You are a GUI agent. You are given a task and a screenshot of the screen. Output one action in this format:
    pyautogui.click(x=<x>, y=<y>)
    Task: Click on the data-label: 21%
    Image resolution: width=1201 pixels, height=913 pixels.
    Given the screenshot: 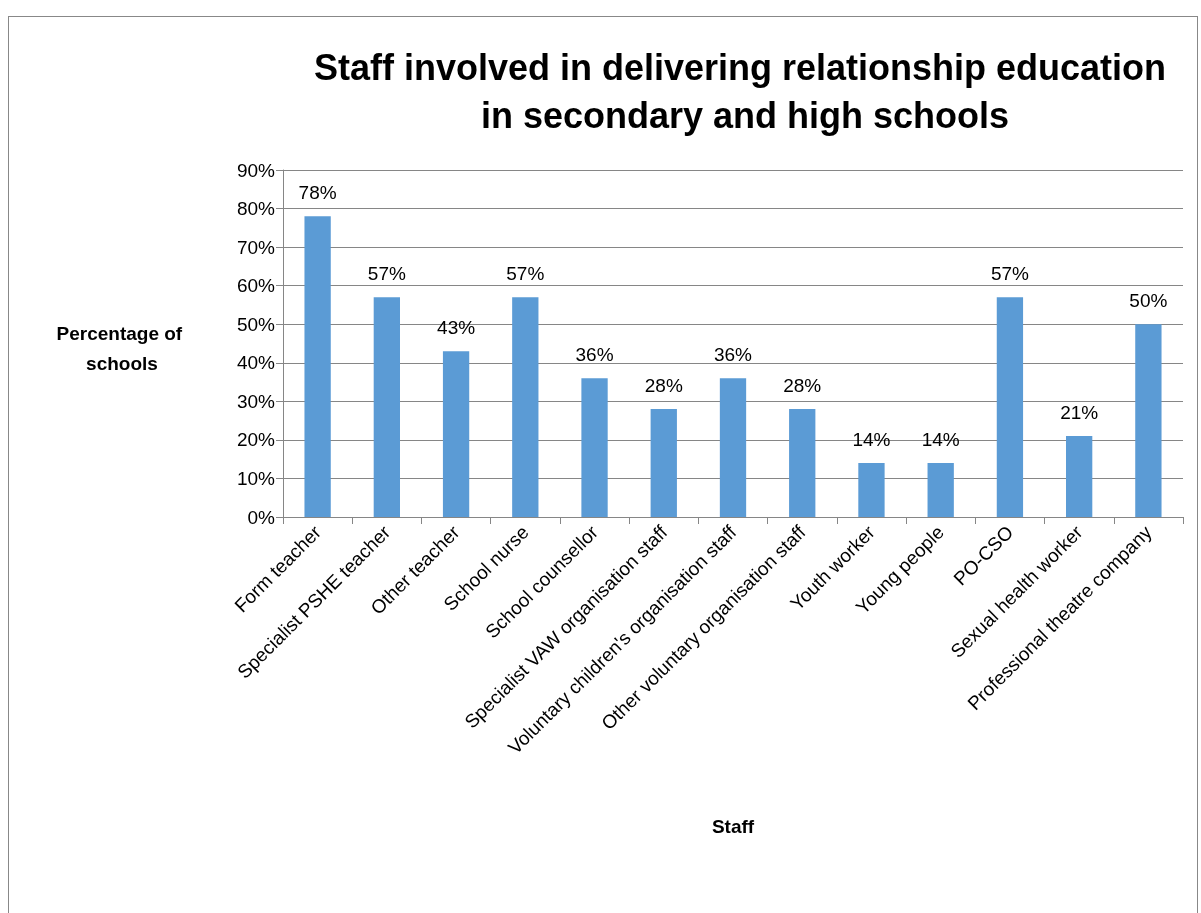 What is the action you would take?
    pyautogui.click(x=1079, y=413)
    